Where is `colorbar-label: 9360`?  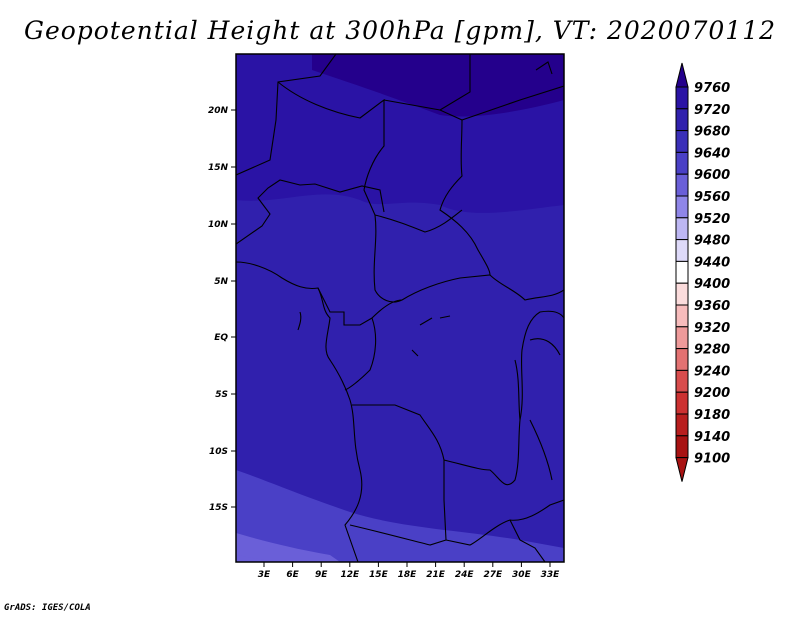 colorbar-label: 9360 is located at coordinates (712, 306).